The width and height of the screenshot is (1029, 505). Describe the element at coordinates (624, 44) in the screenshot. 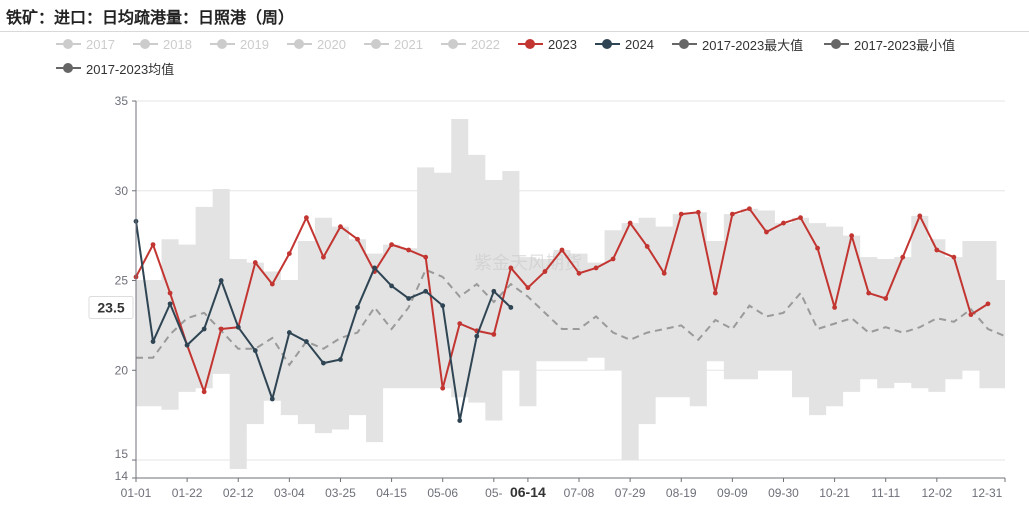

I see `legend-item-2024: 2024` at that location.